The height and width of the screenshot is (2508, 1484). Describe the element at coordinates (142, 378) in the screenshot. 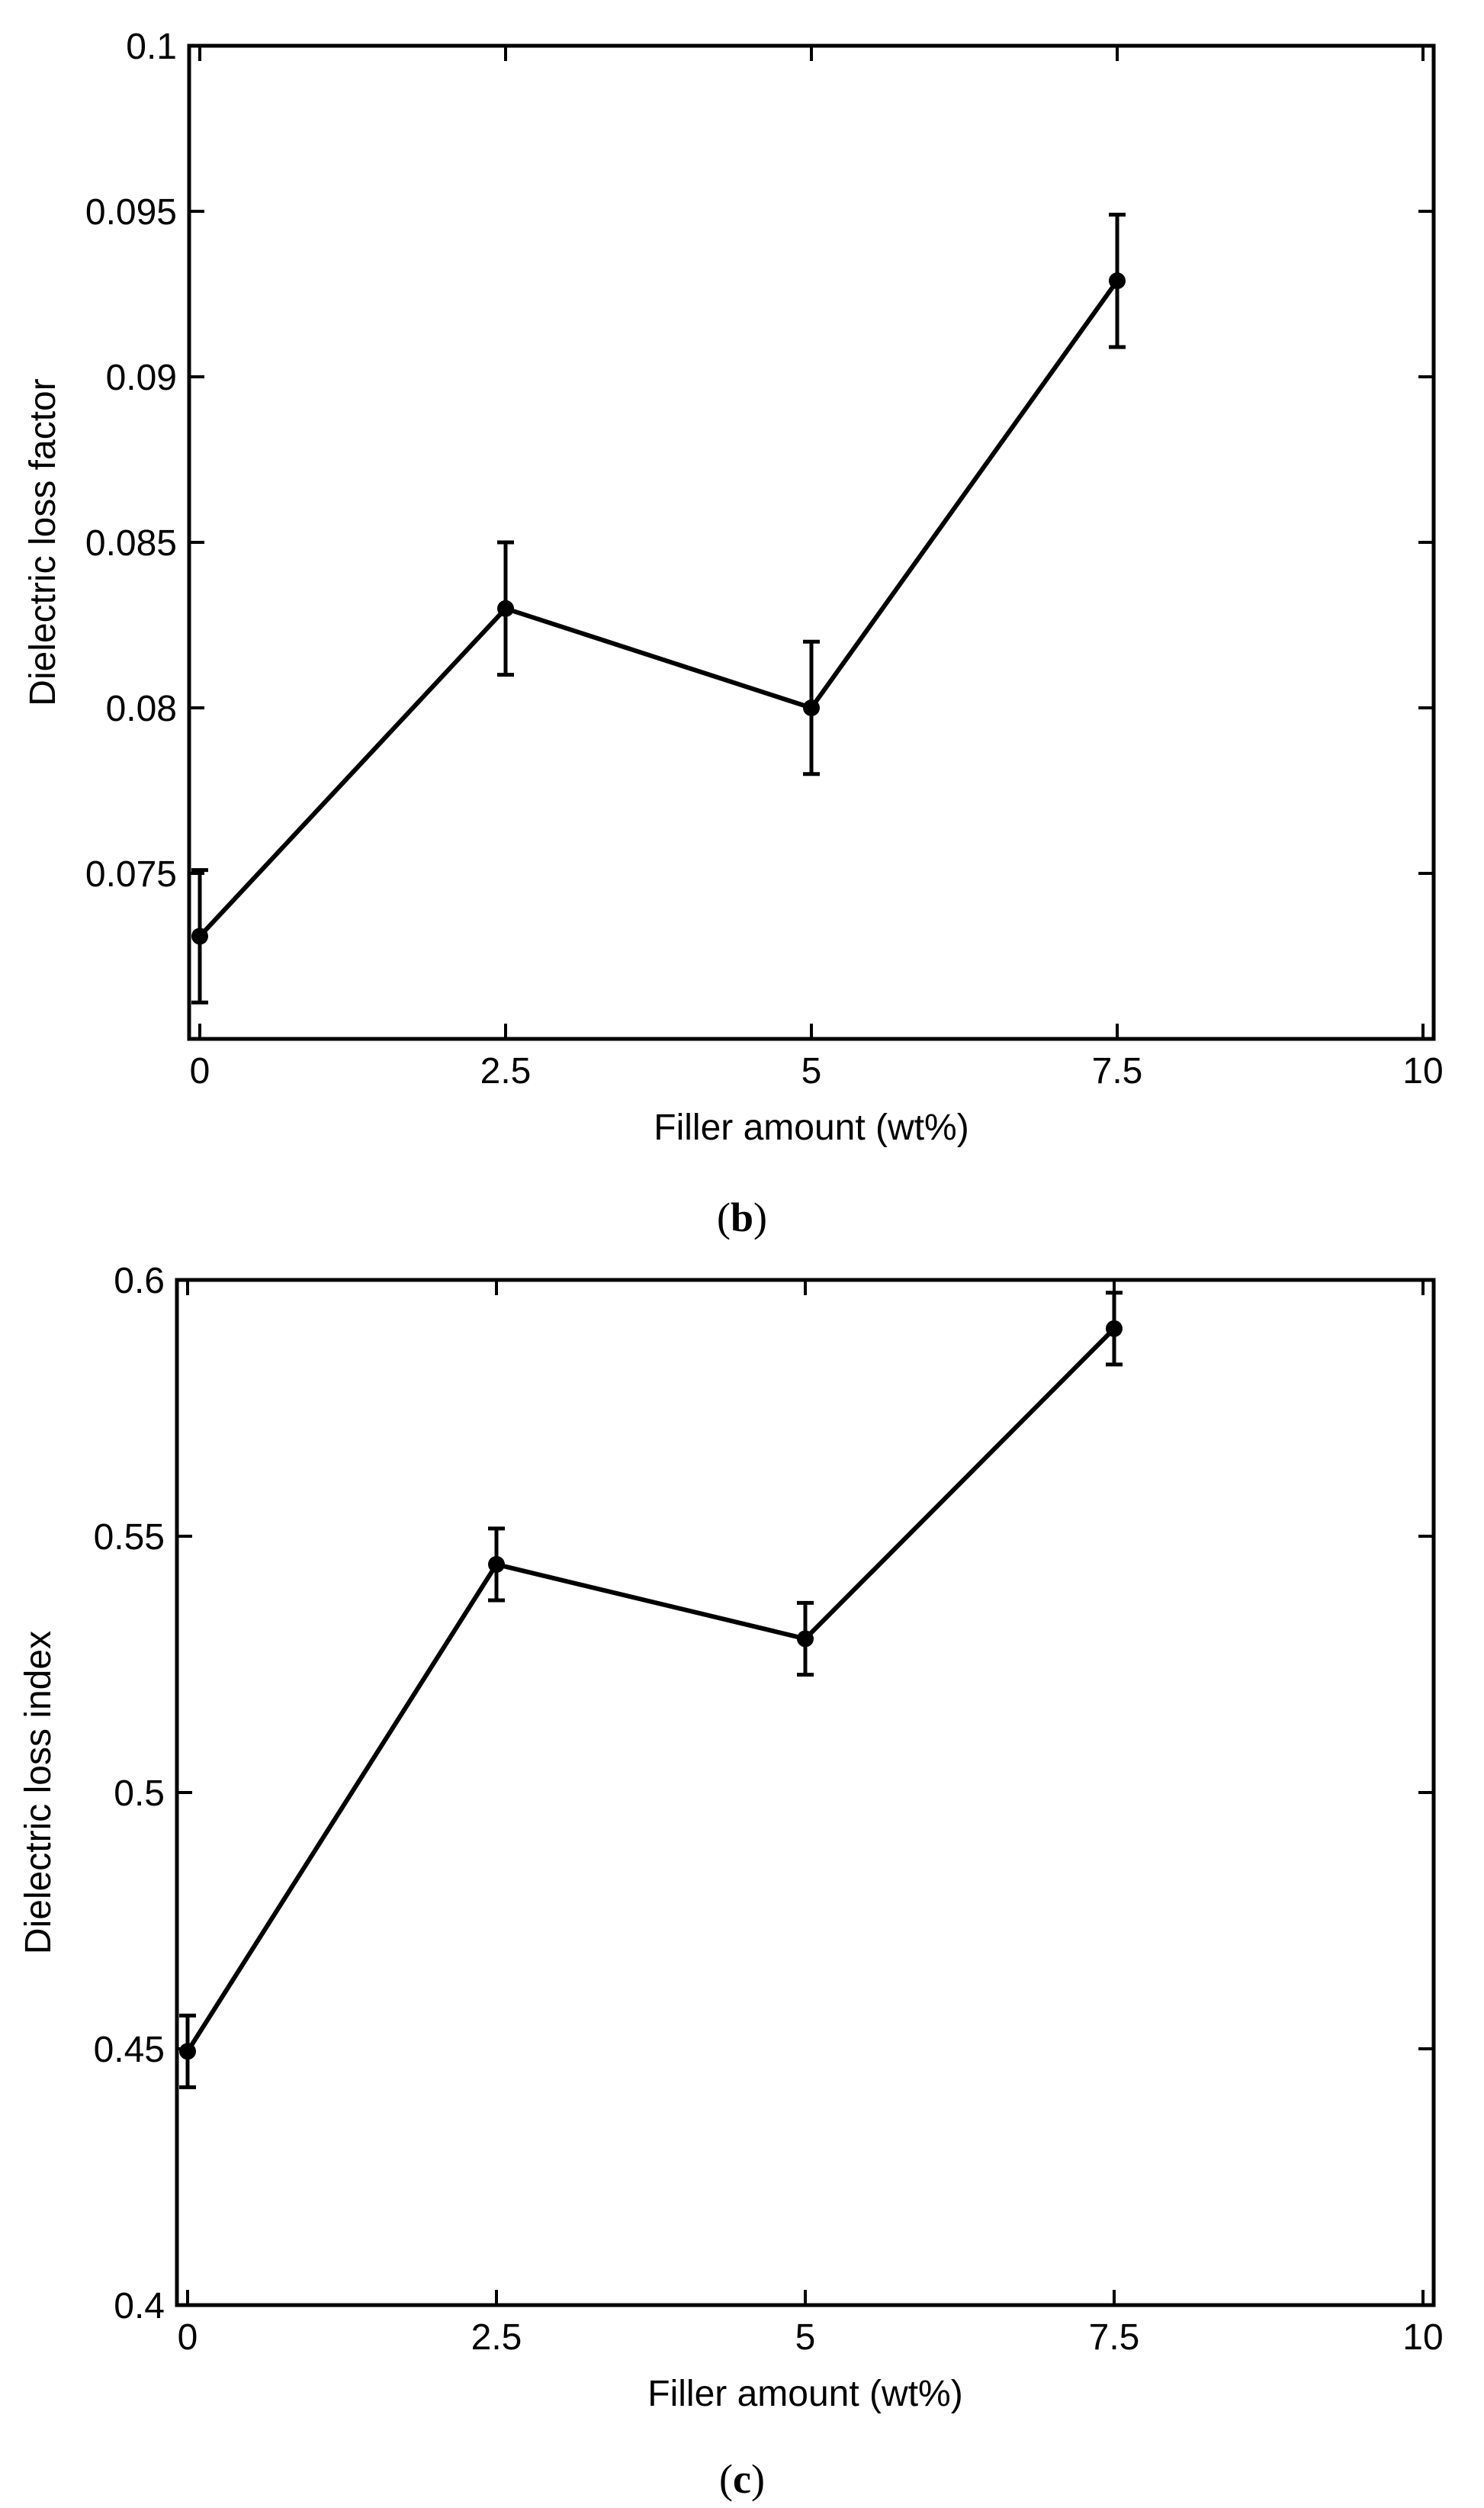

I see `y-tick-label: 0.09` at that location.